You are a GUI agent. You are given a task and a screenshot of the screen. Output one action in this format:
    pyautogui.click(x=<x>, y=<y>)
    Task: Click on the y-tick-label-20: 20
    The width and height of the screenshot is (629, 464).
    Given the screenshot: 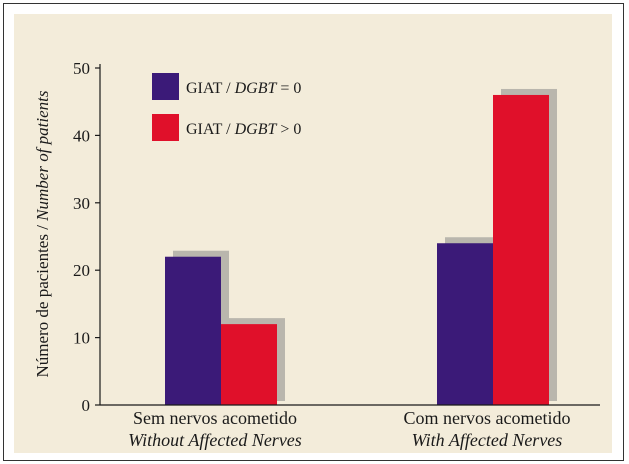 What is the action you would take?
    pyautogui.click(x=81, y=270)
    